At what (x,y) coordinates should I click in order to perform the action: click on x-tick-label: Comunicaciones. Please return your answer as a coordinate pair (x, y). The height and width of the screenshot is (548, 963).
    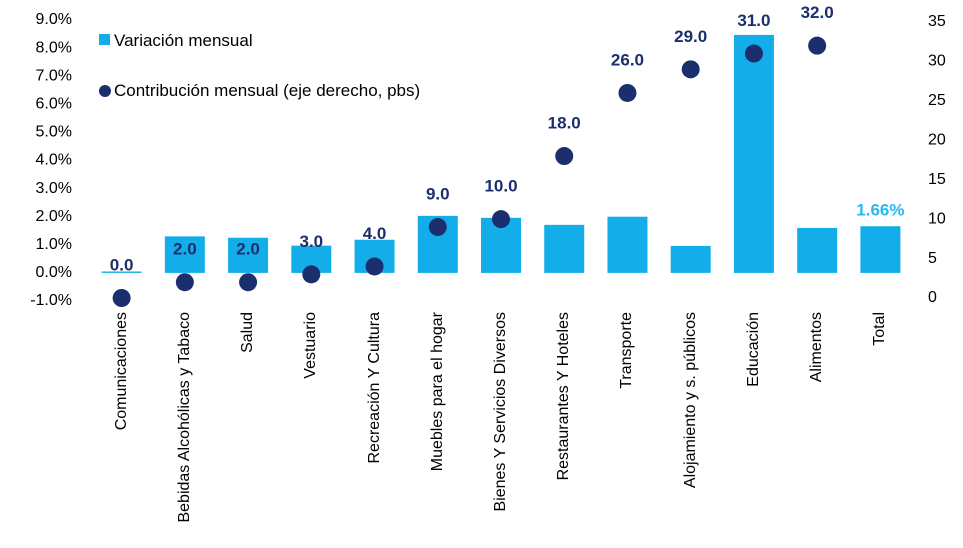
    Looking at the image, I should click on (121, 371).